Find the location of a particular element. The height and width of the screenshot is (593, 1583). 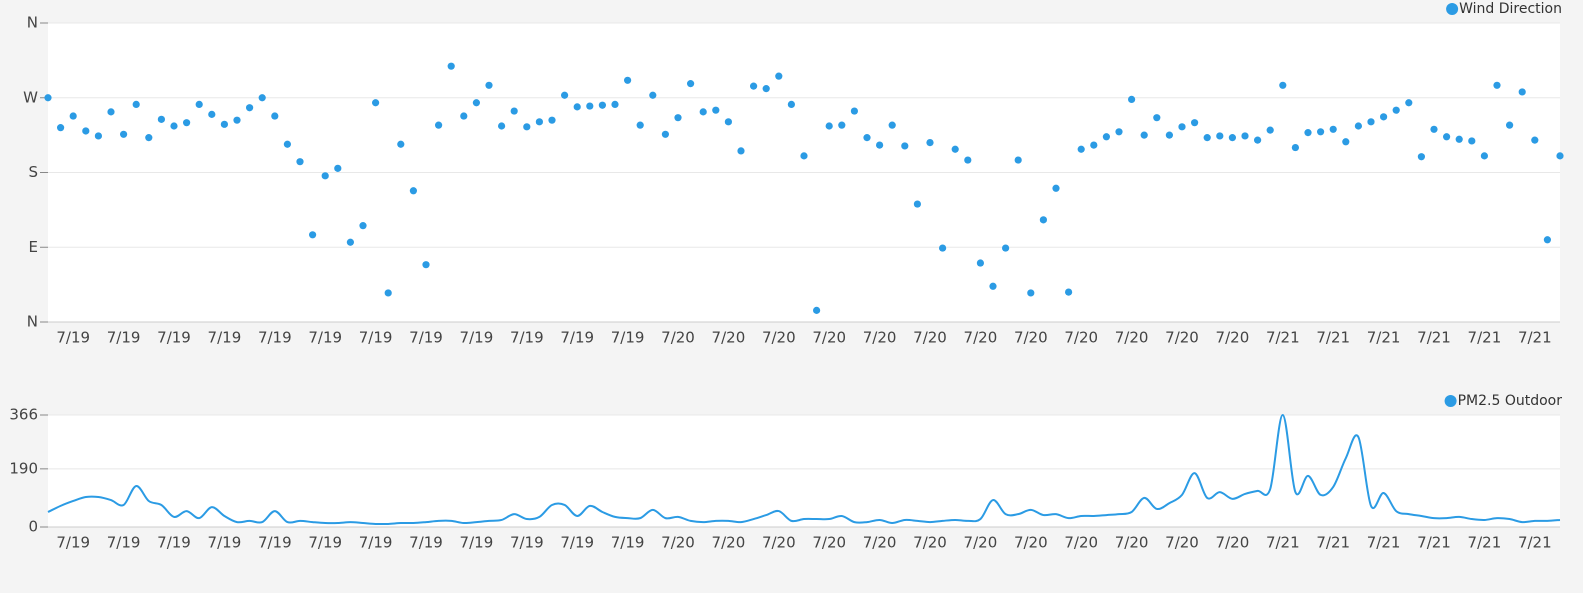

y-tick-label: S is located at coordinates (33, 172).